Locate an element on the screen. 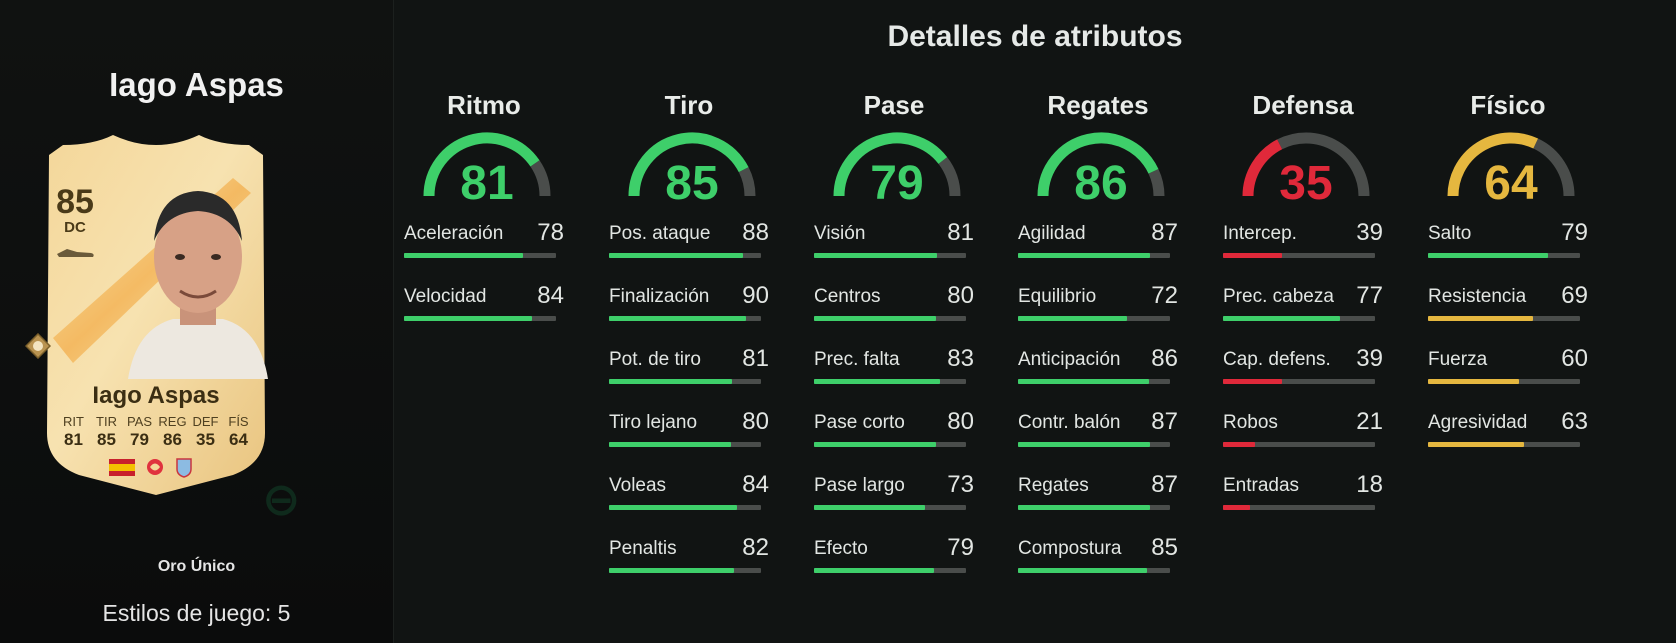  category-gauge is located at coordinates (692, 164).